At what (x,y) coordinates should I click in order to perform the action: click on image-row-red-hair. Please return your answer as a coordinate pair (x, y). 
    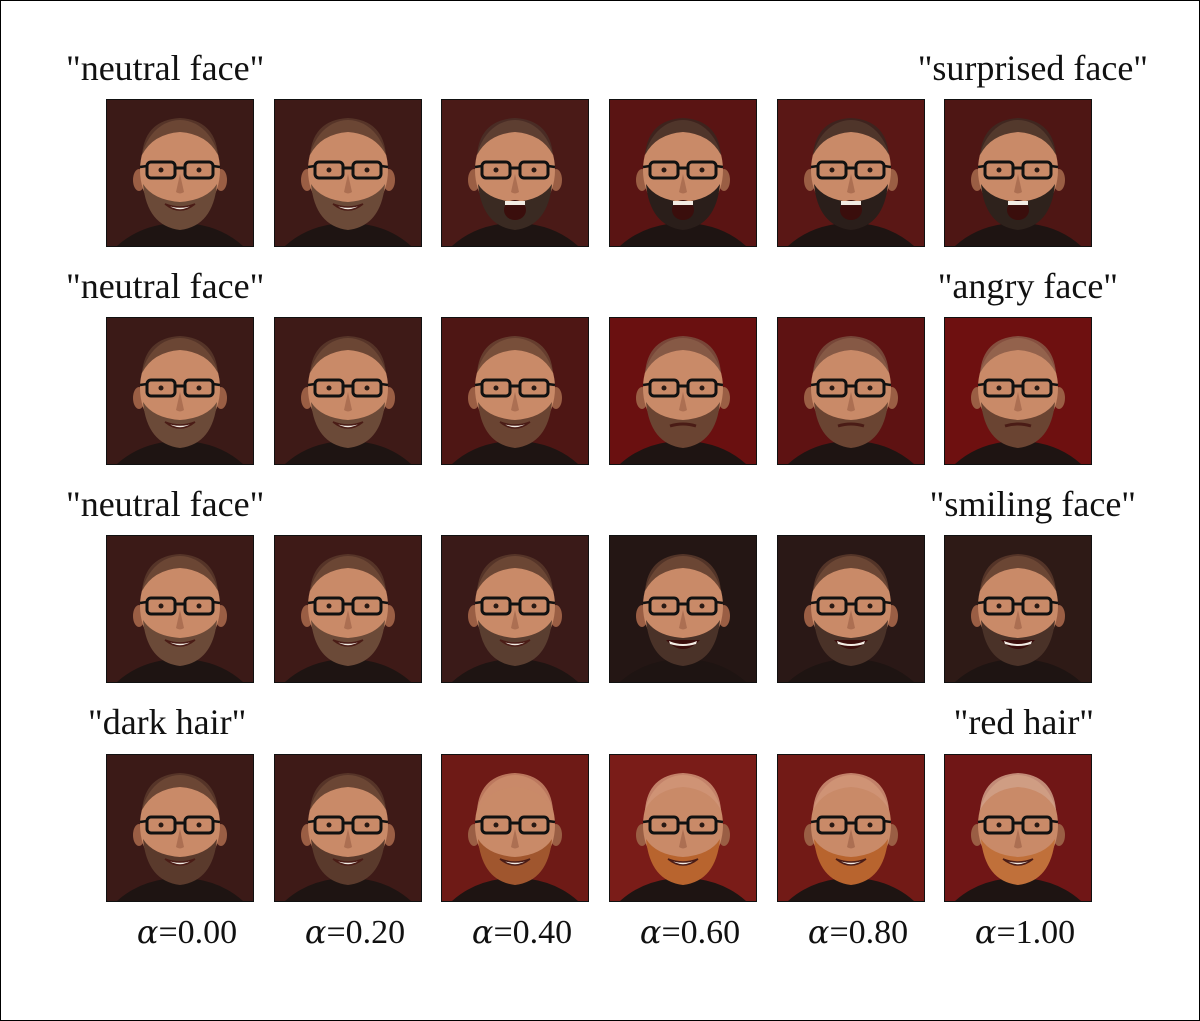
    Looking at the image, I should click on (601, 828).